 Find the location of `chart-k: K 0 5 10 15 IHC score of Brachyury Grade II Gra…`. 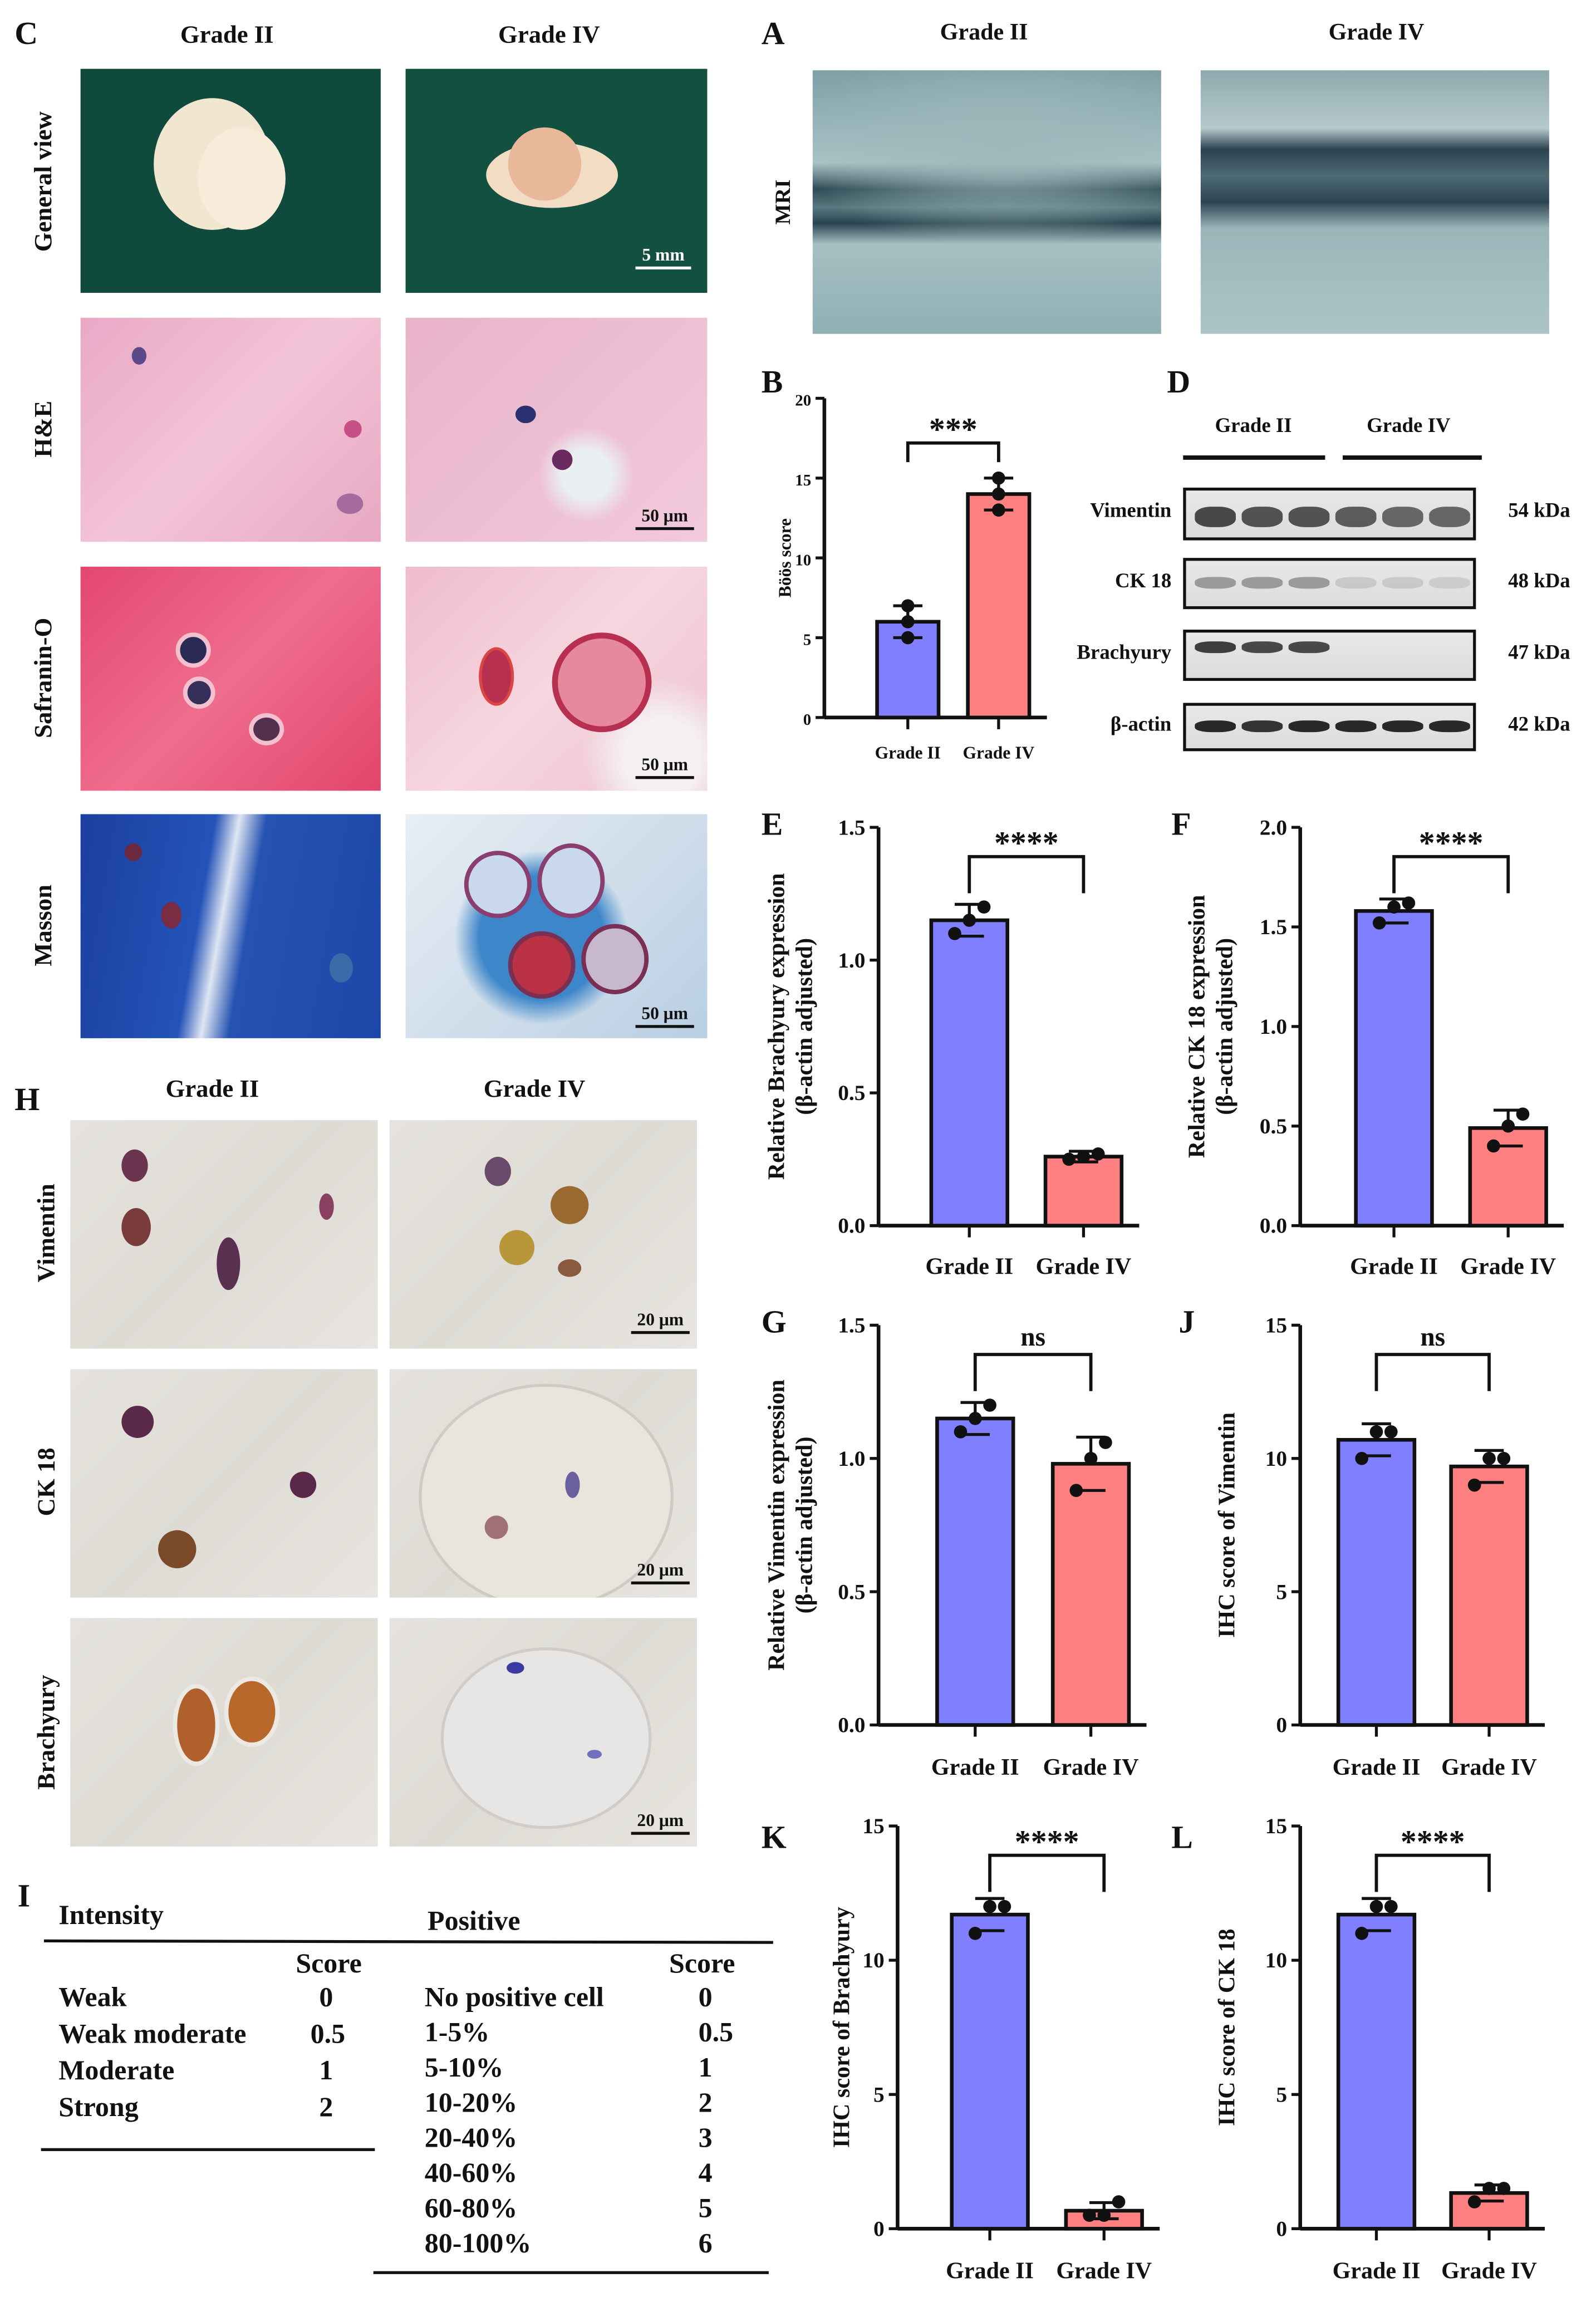

chart-k: K 0 5 10 15 IHC score of Brachyury Grade II Gra… is located at coordinates (961, 2049).